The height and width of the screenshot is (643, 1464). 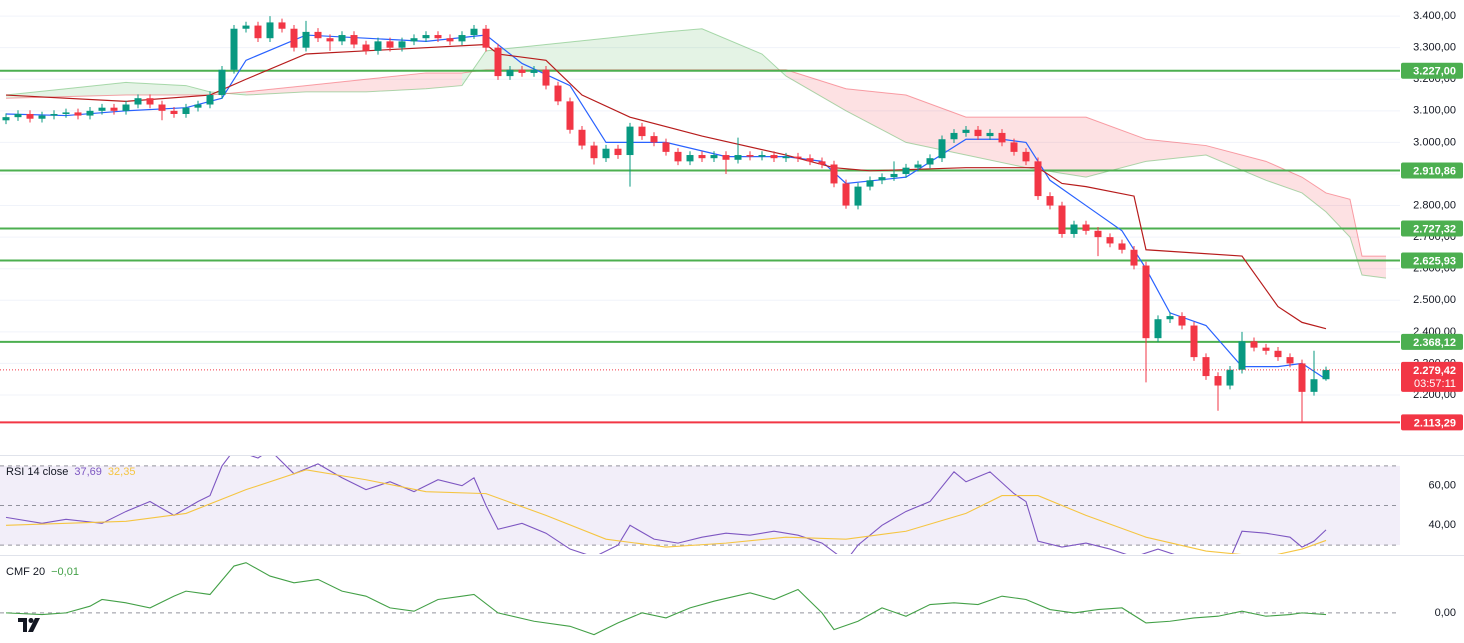 I want to click on last-price-label: 2.279,42, so click(x=1434, y=371).